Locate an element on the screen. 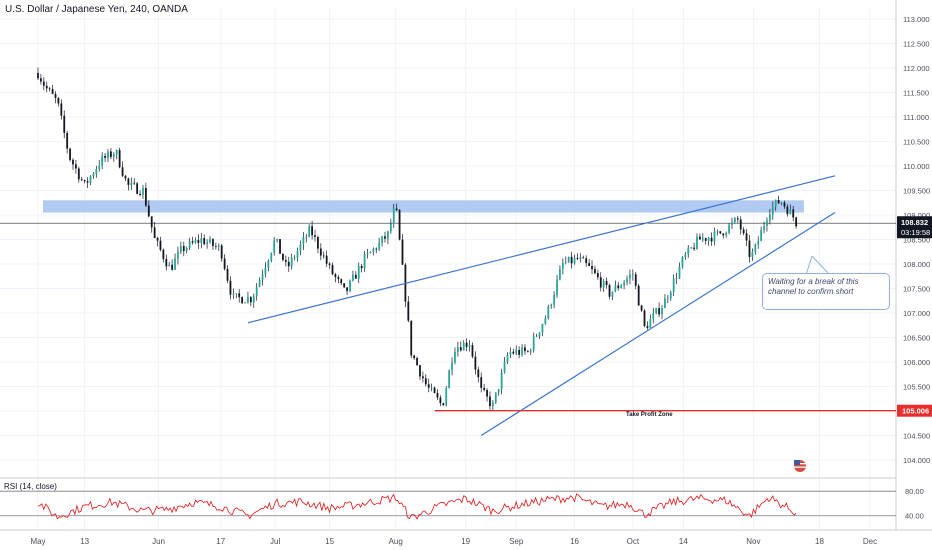  rsi-pane is located at coordinates (448, 505).